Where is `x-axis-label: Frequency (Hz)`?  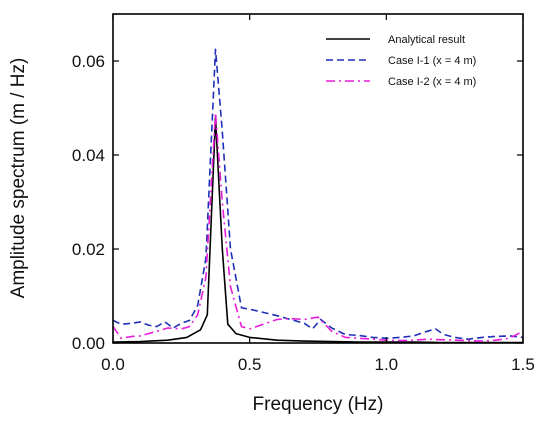 x-axis-label: Frequency (Hz) is located at coordinates (318, 404).